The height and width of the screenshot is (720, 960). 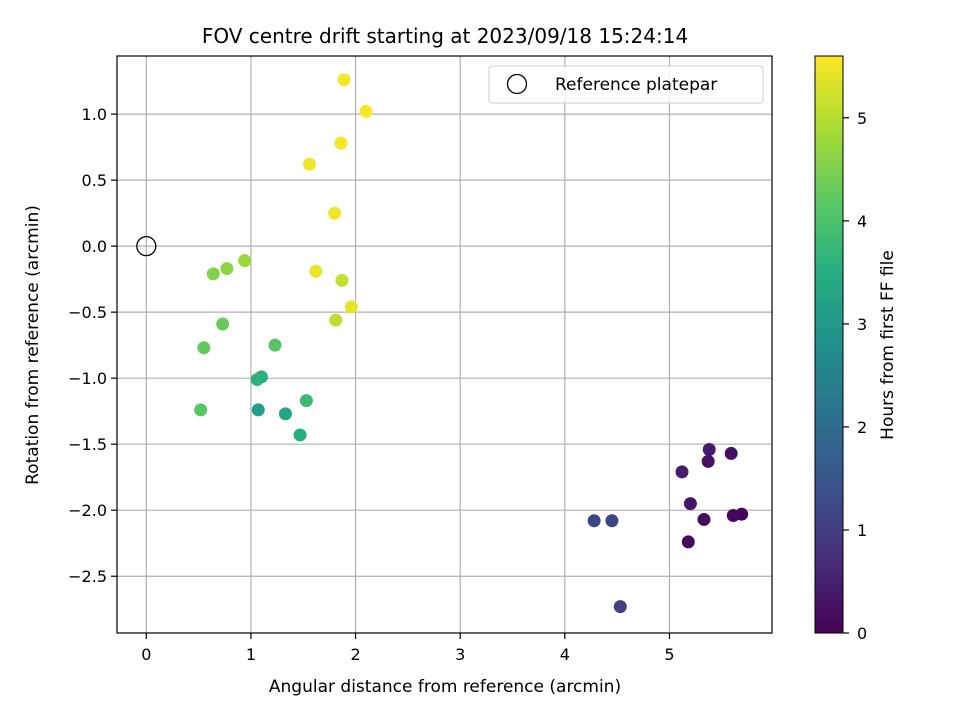 What do you see at coordinates (87, 312) in the screenshot?
I see `y-tick-label: −0.5` at bounding box center [87, 312].